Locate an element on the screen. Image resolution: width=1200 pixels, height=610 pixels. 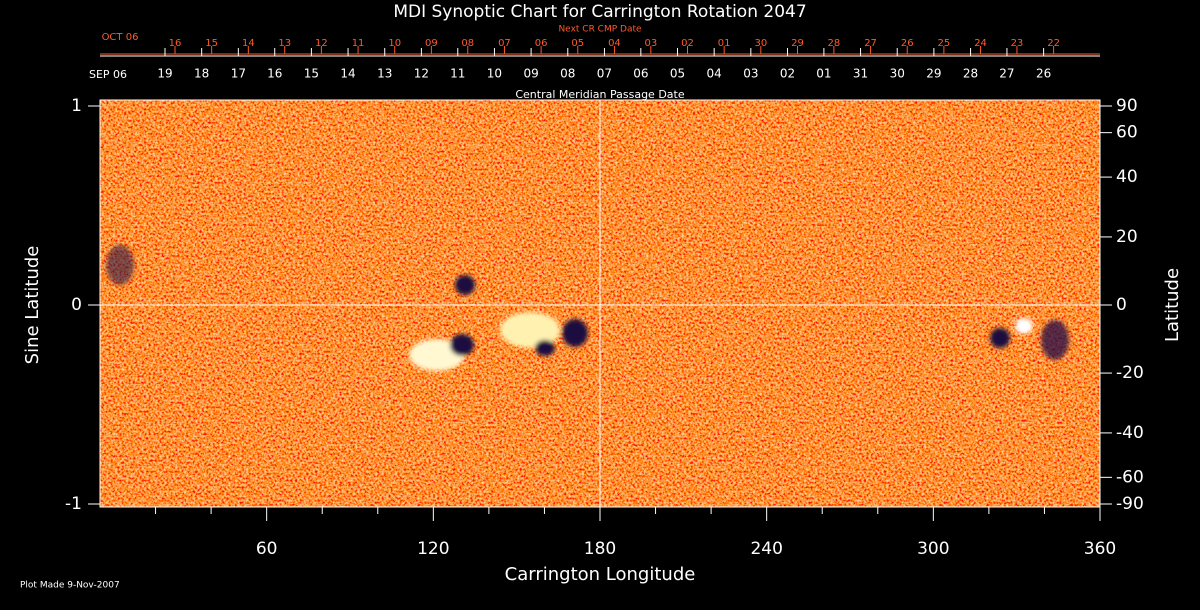
y-tick-label: 1 is located at coordinates (76, 106).